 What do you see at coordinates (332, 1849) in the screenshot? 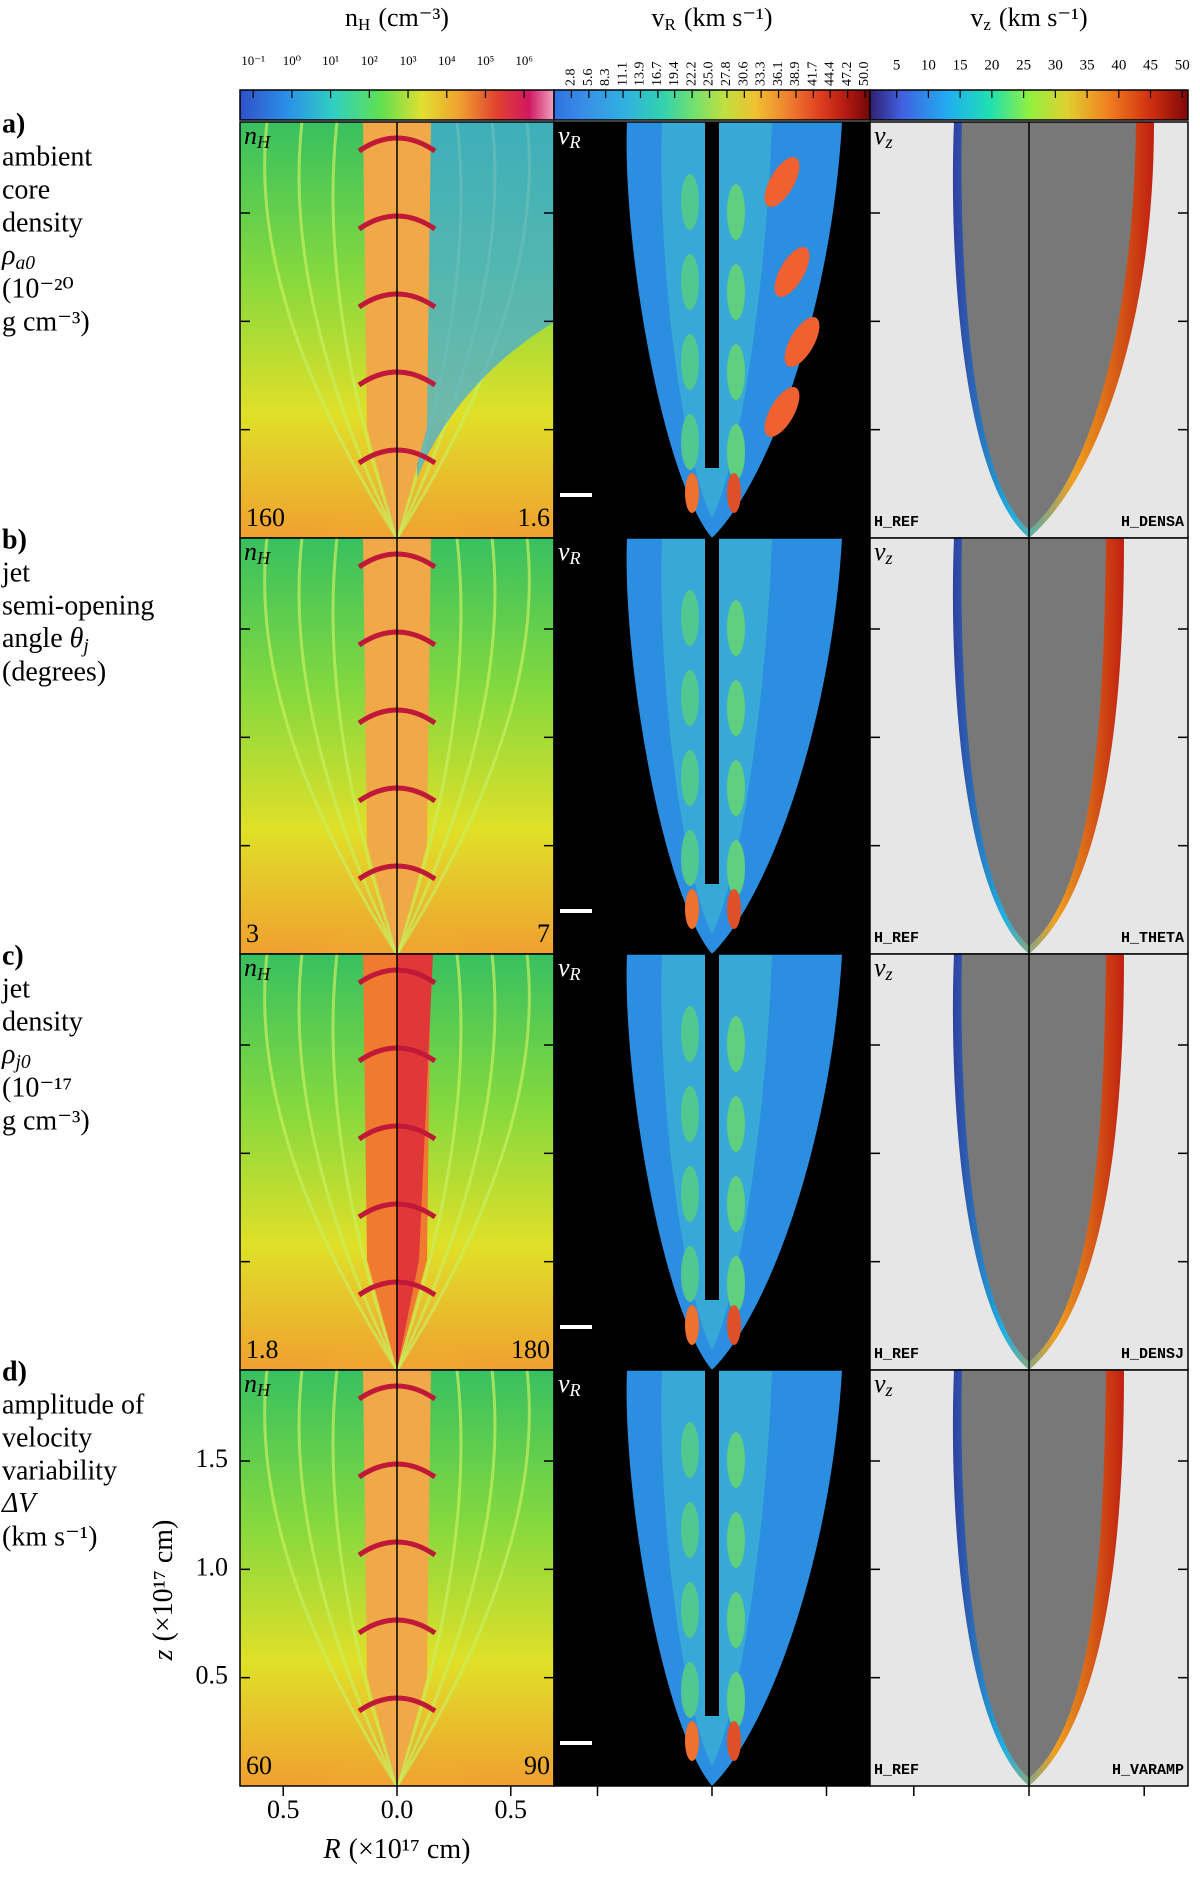
I see `r-axis-symbol: R` at bounding box center [332, 1849].